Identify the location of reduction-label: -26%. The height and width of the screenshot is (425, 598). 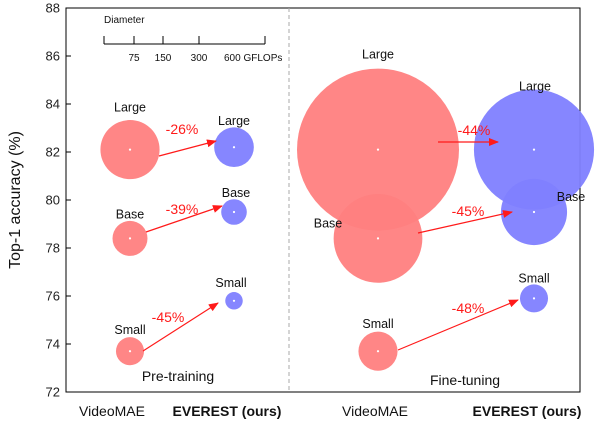
(182, 129).